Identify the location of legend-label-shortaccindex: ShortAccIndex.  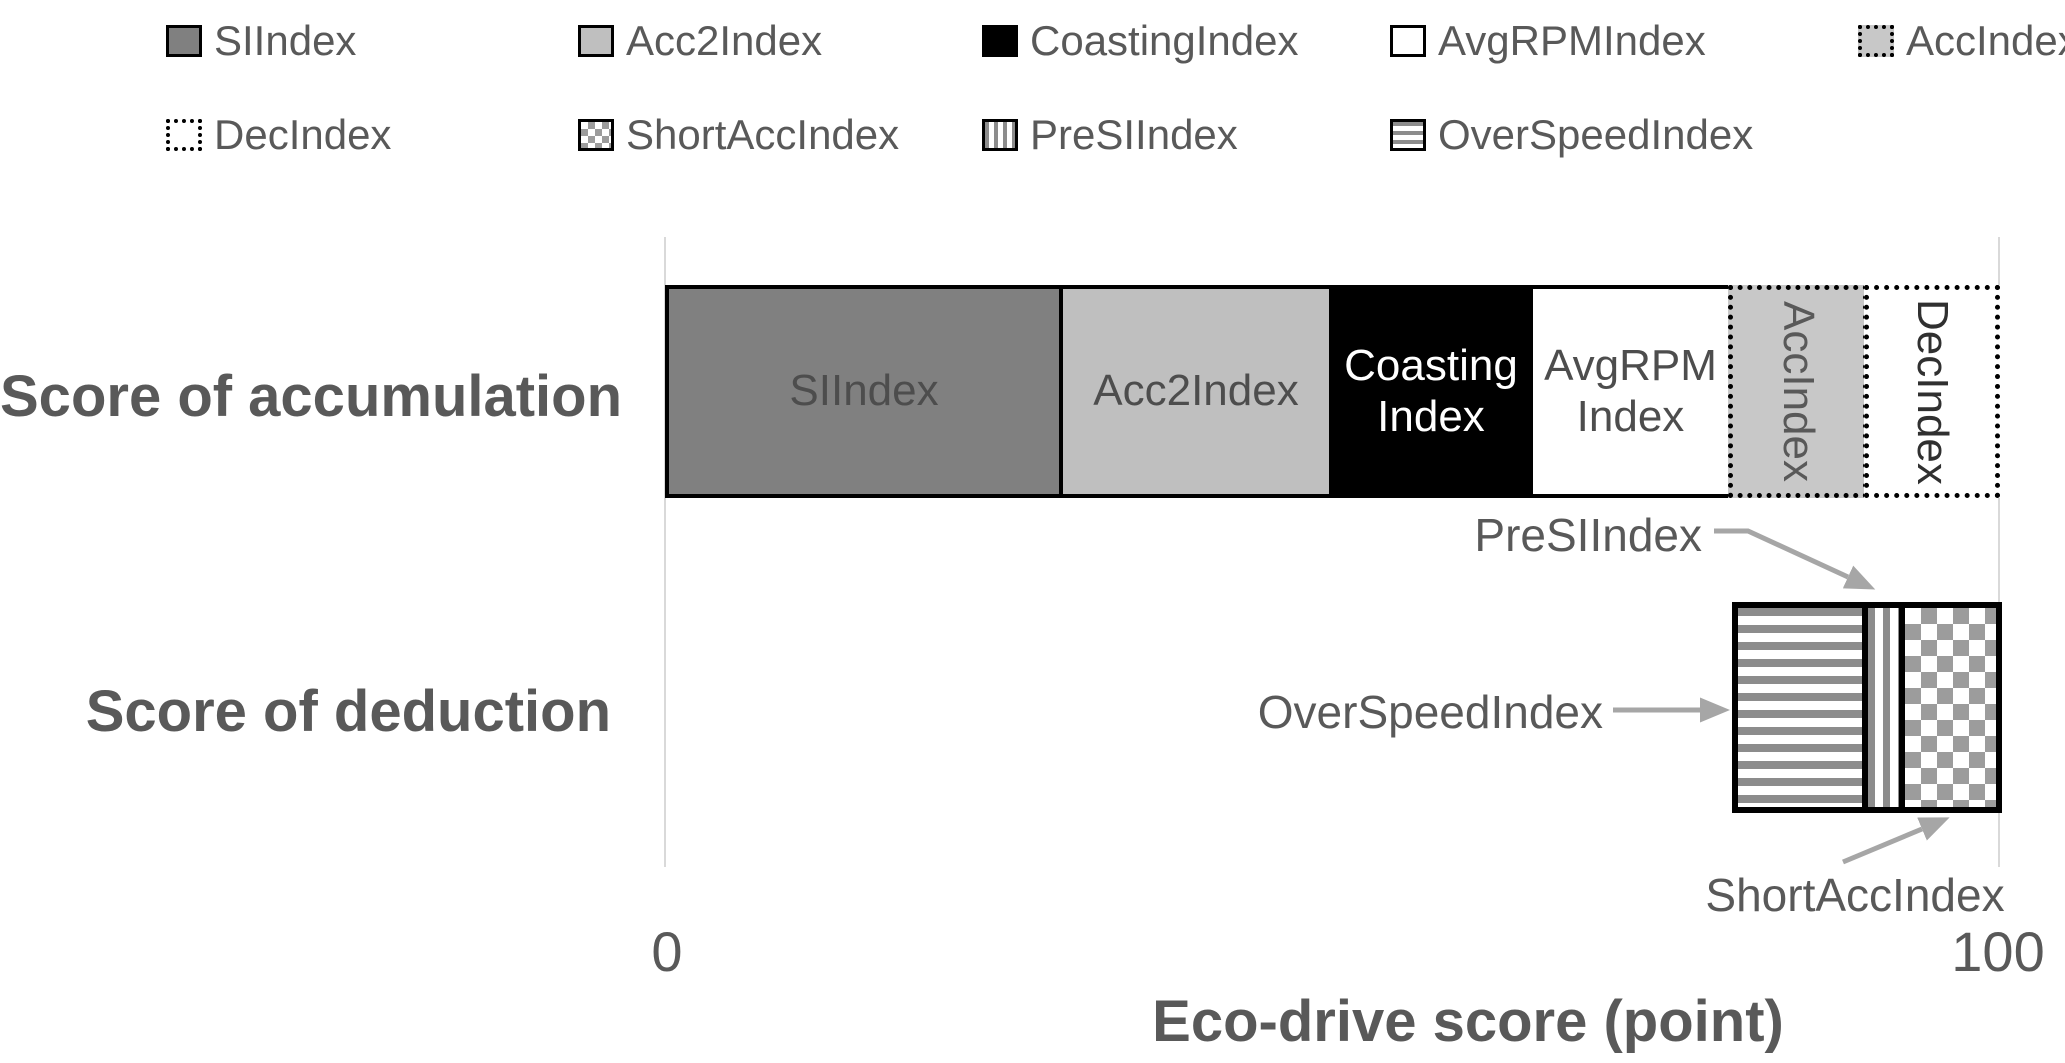
(763, 134).